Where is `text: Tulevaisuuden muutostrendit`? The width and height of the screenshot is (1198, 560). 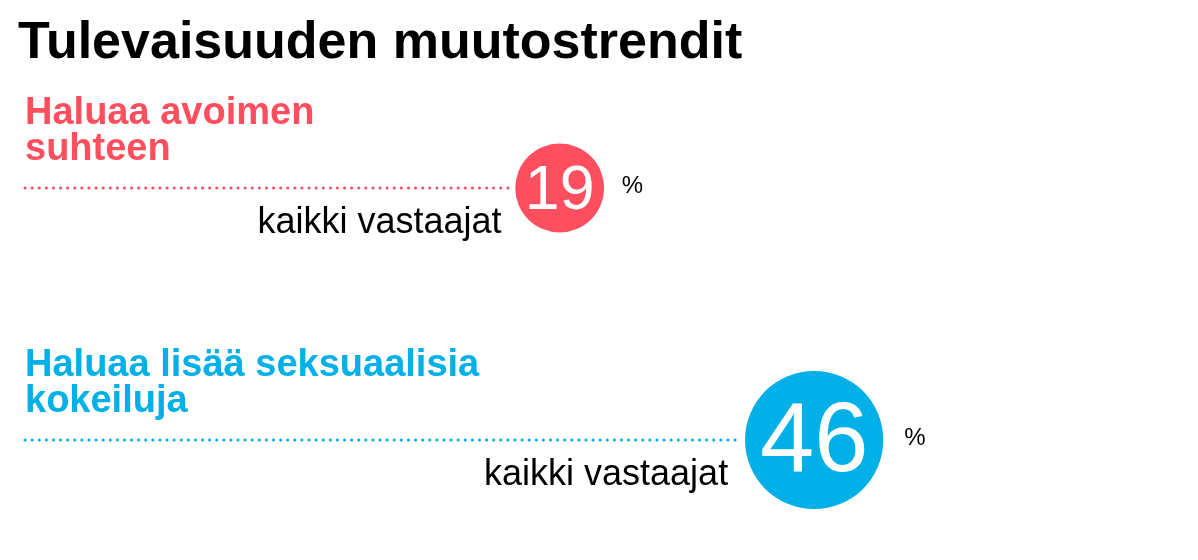 text: Tulevaisuuden muutostrendit is located at coordinates (380, 40).